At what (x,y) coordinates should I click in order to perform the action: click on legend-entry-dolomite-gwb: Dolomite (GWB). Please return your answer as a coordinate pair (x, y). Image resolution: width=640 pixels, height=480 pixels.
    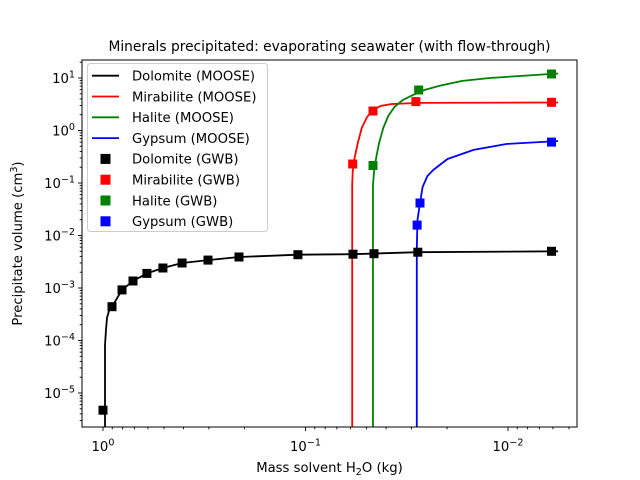
    Looking at the image, I should click on (169, 160).